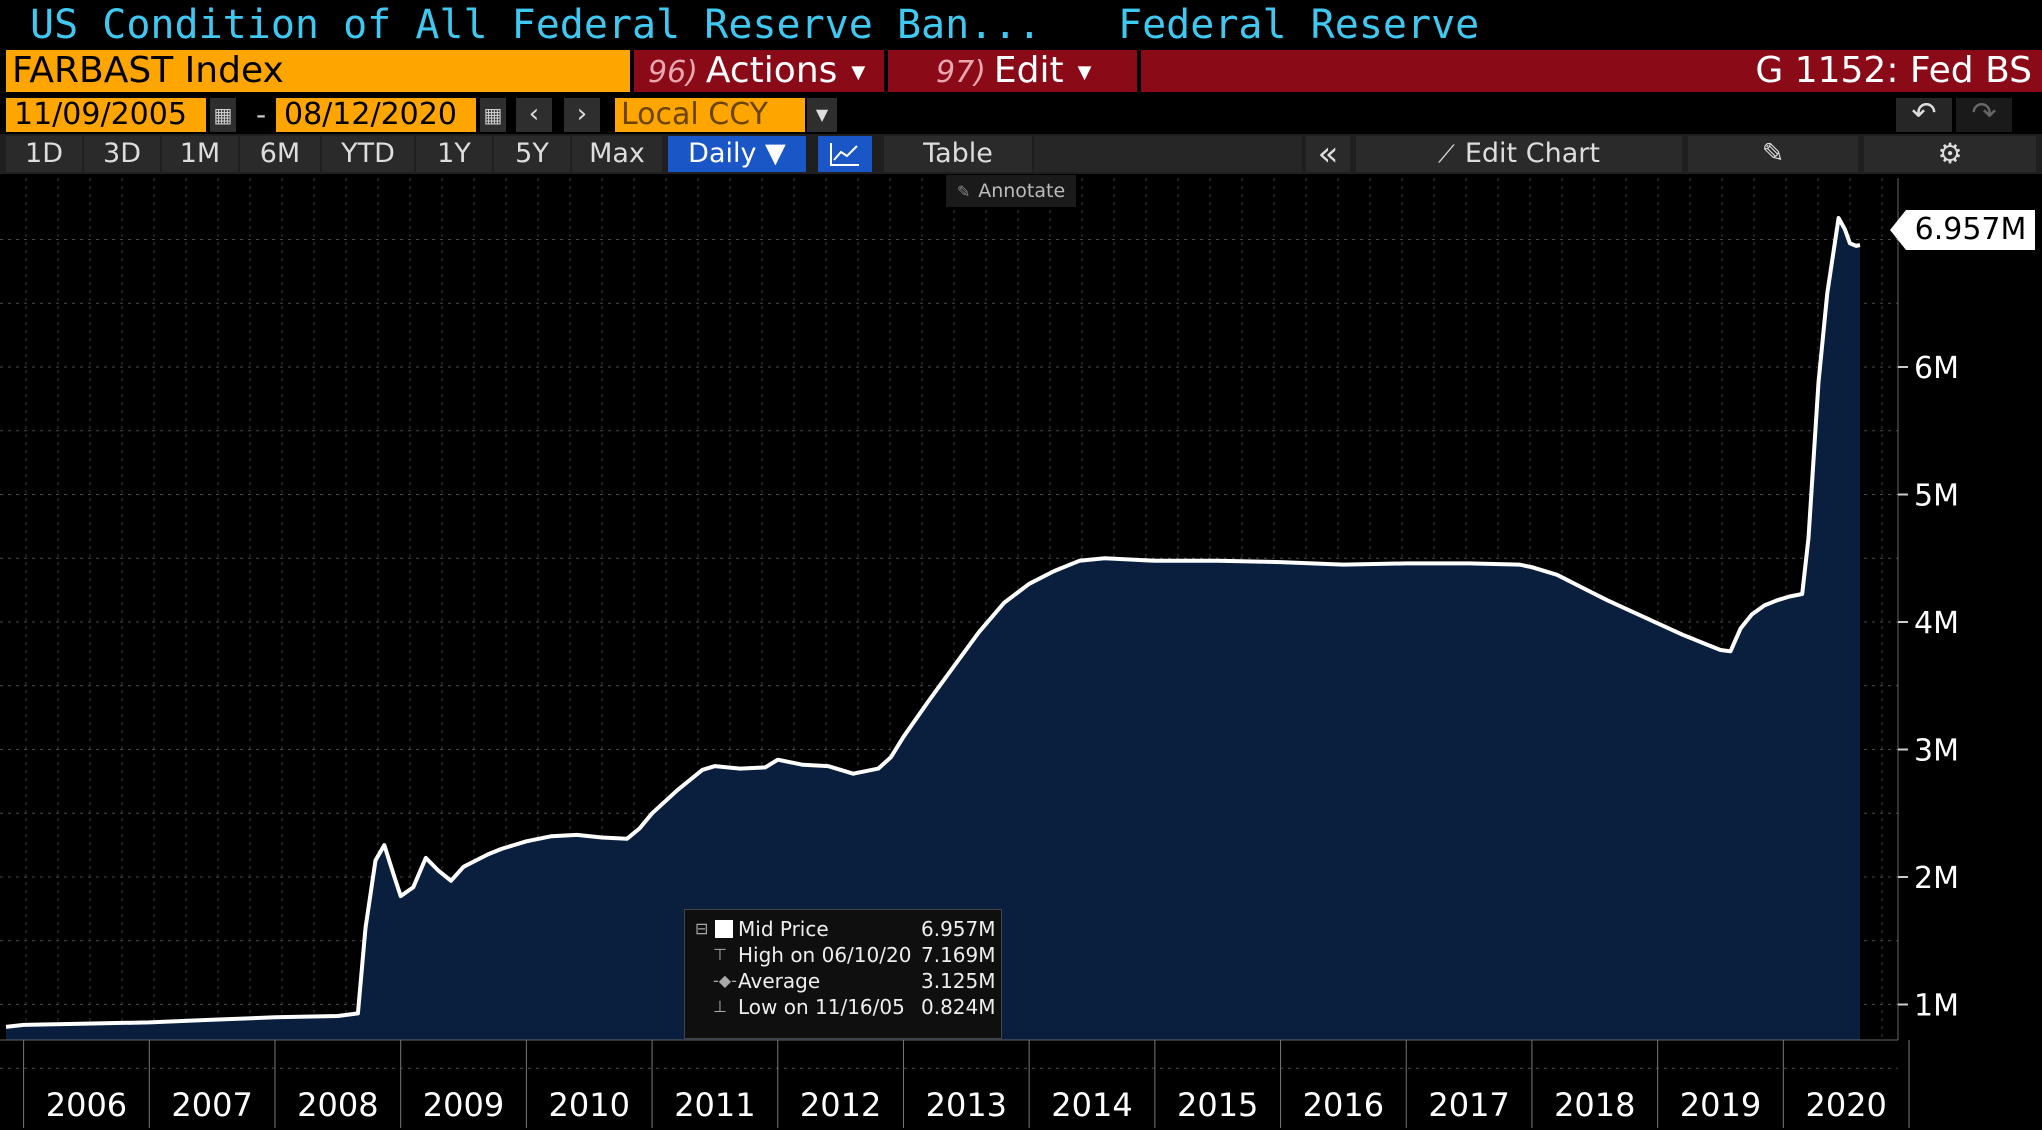 The image size is (2042, 1130). Describe the element at coordinates (1936, 368) in the screenshot. I see `y-tick-label: 6M` at that location.